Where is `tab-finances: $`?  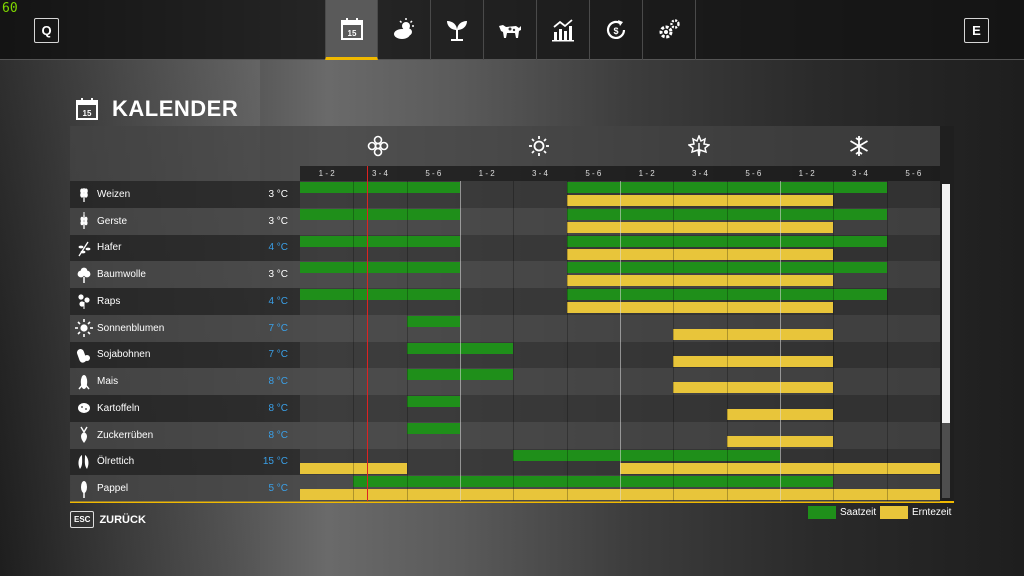 tab-finances: $ is located at coordinates (616, 30).